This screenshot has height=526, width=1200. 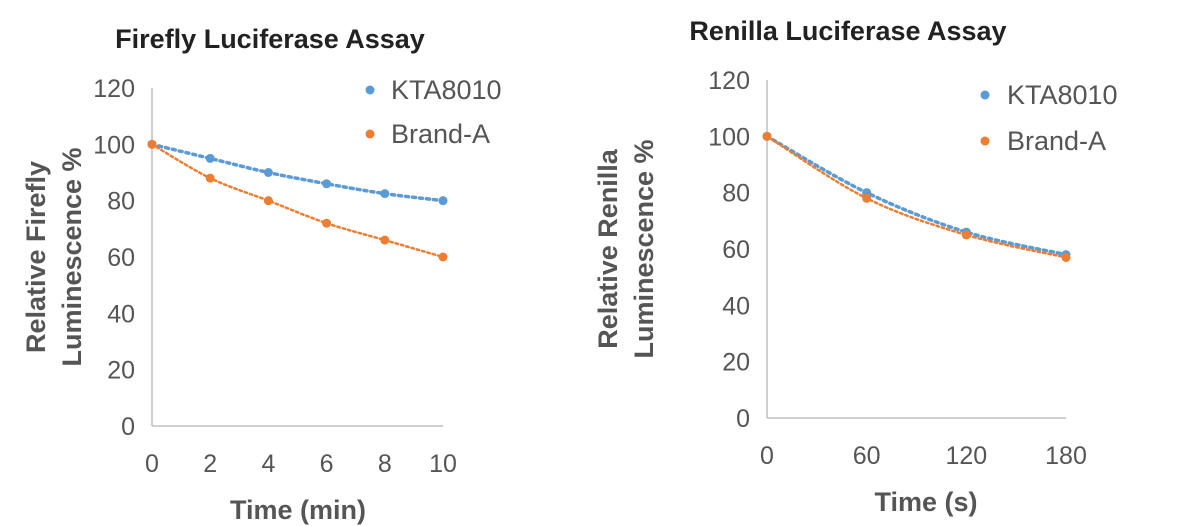 What do you see at coordinates (966, 456) in the screenshot?
I see `x-tick-label: 120` at bounding box center [966, 456].